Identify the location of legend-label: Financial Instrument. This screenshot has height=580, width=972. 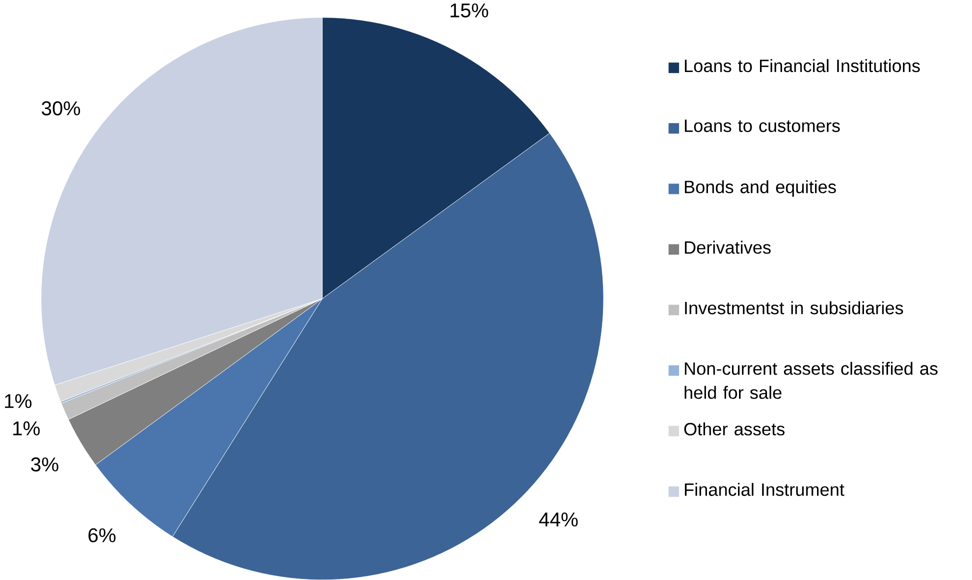
(764, 489).